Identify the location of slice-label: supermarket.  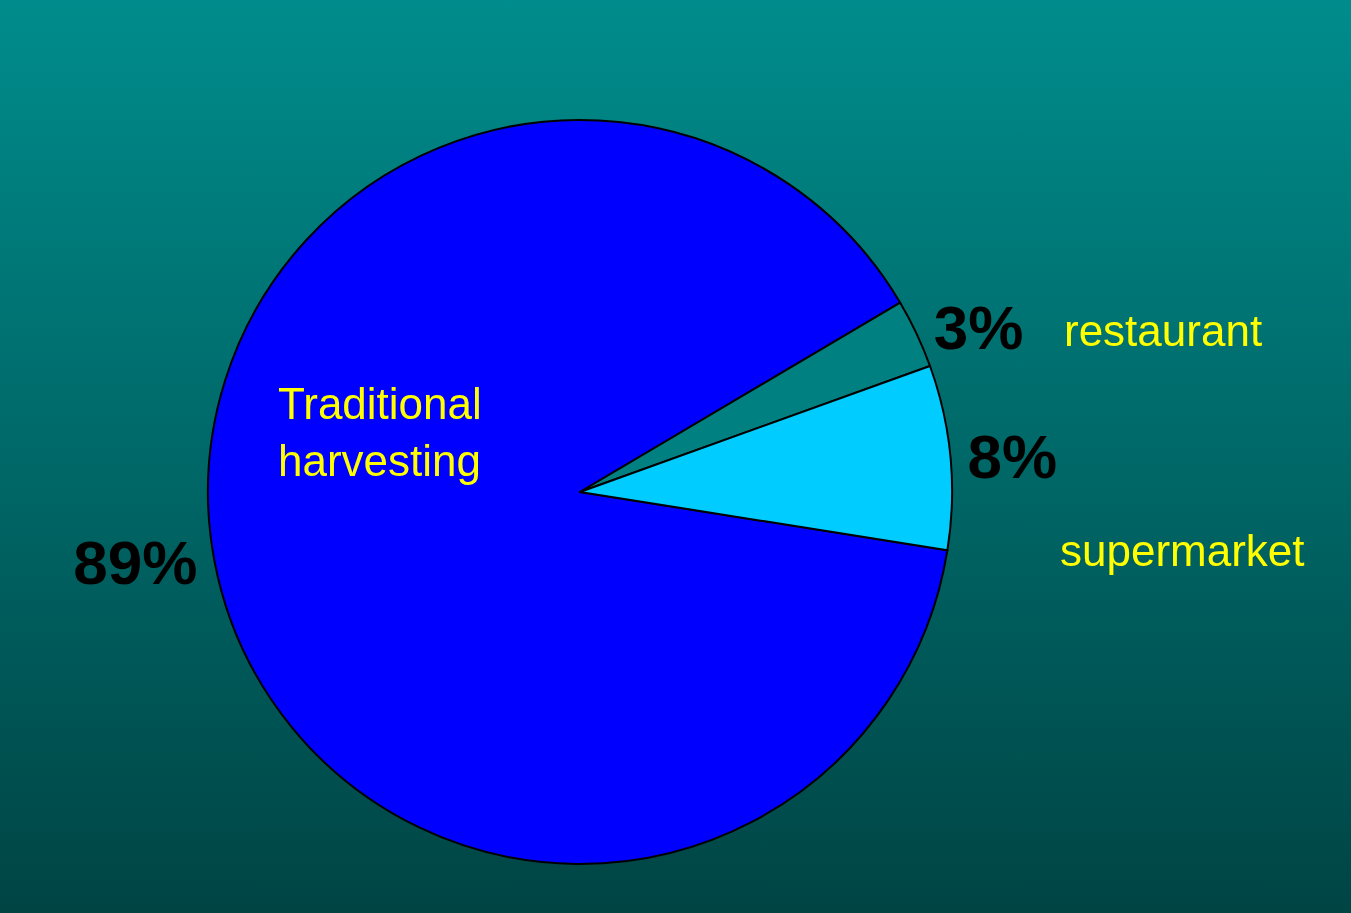
(1182, 550).